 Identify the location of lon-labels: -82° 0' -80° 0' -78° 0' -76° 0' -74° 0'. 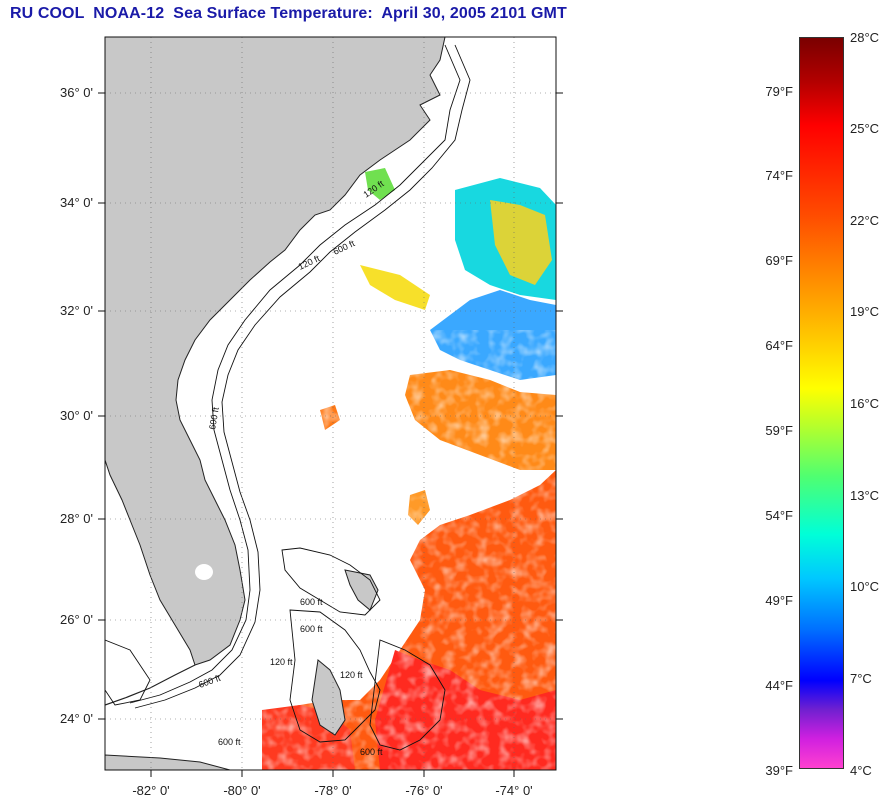
(332, 790).